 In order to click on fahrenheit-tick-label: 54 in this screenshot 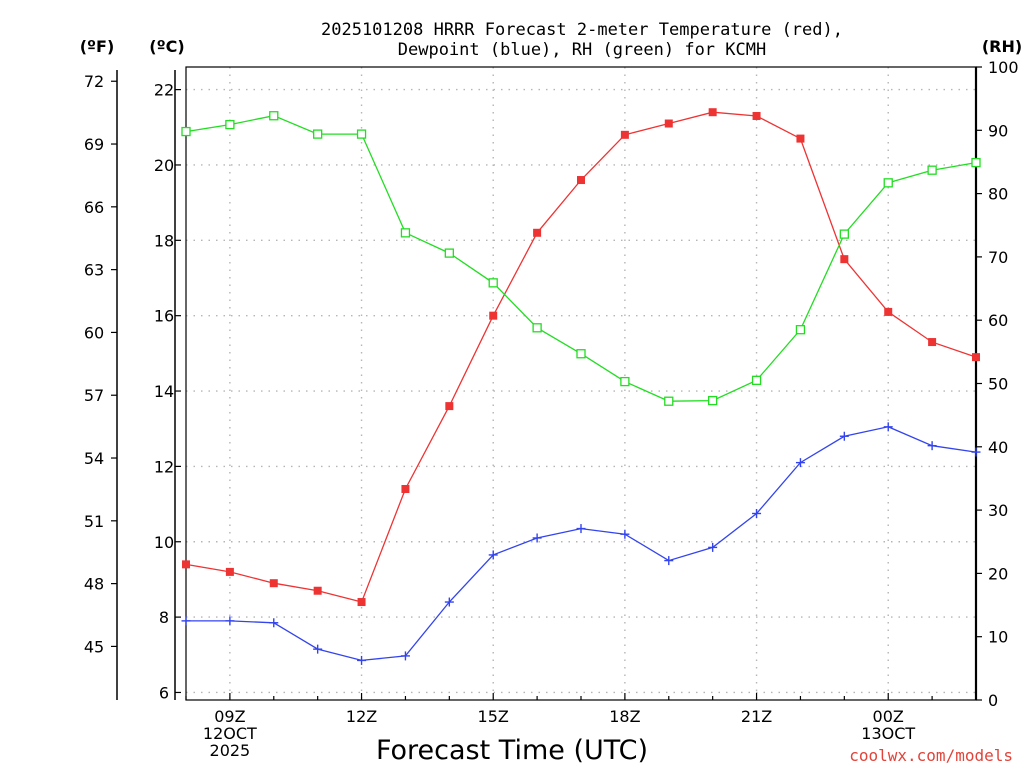, I will do `click(94, 458)`.